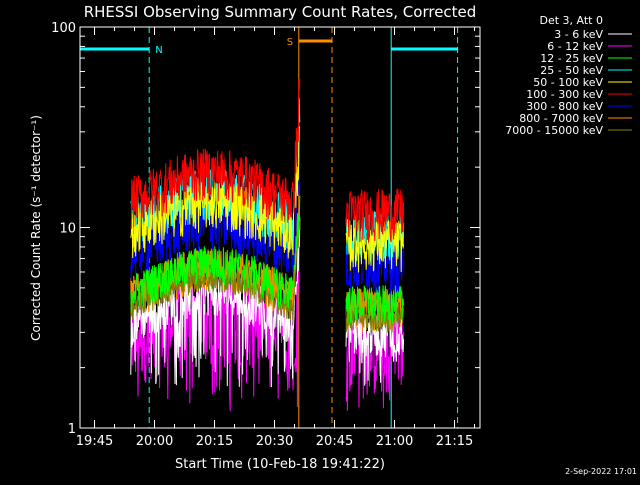 The height and width of the screenshot is (485, 640). Describe the element at coordinates (564, 94) in the screenshot. I see `legend-entry-label: 100 - 300 keV` at that location.